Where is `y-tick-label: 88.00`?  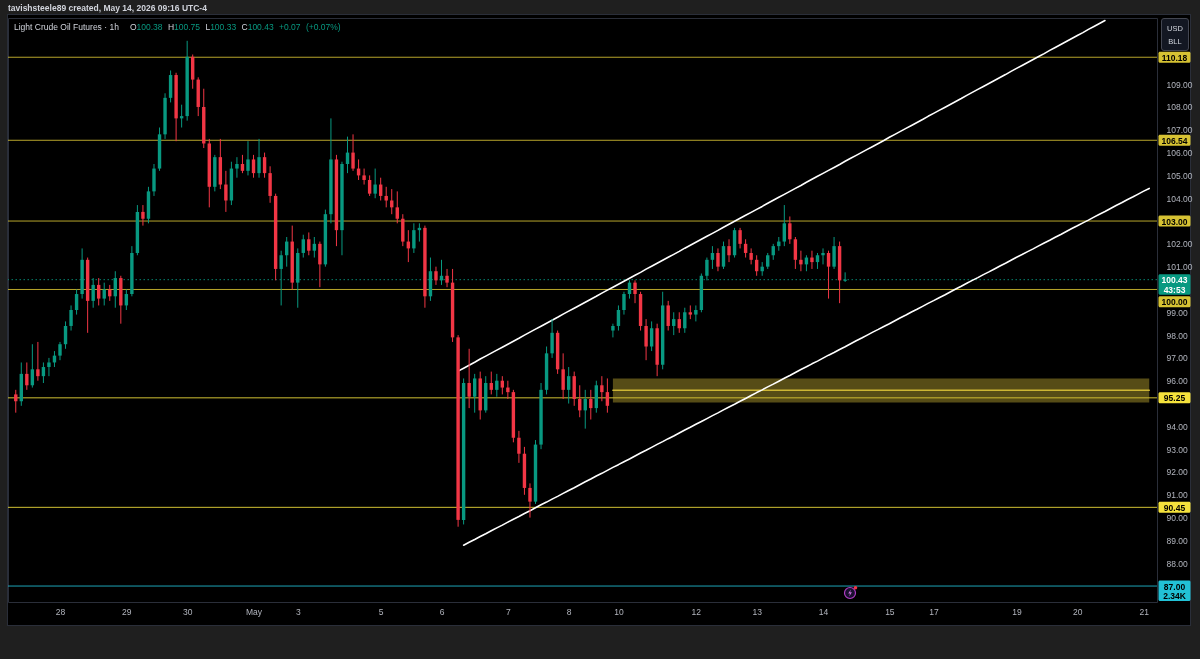 y-tick-label: 88.00 is located at coordinates (1177, 563).